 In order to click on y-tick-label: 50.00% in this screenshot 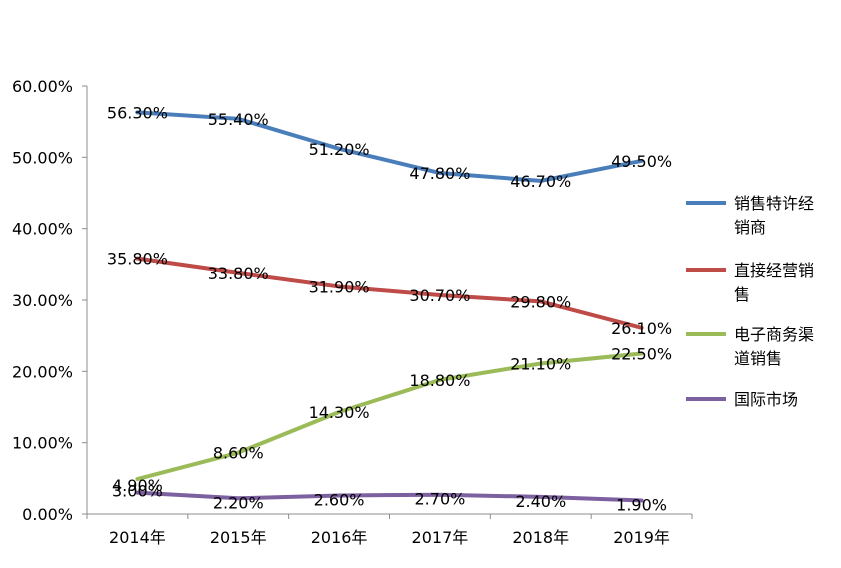, I will do `click(42, 157)`.